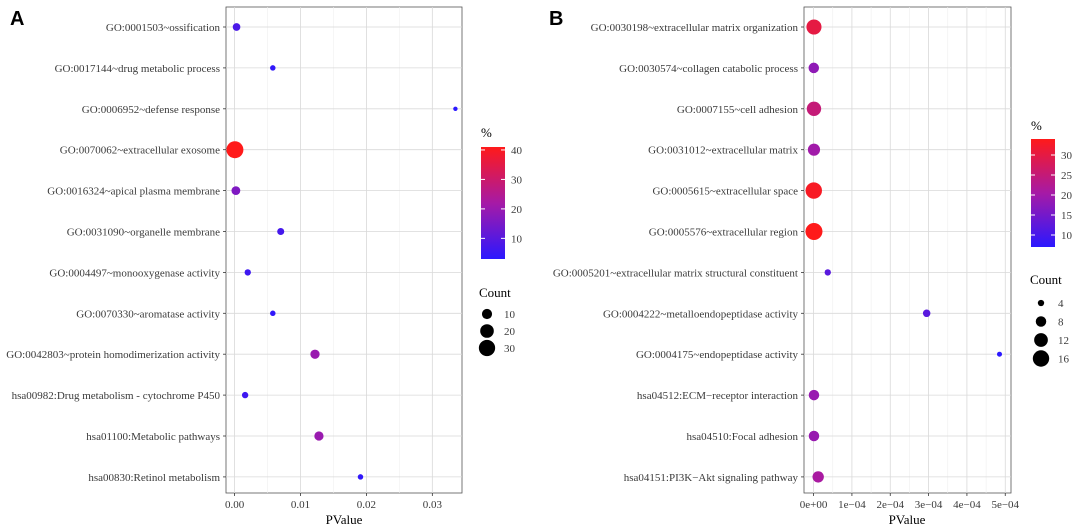 This screenshot has height=529, width=1072. I want to click on term-label: GO:0031090~organelle membrane, so click(143, 233).